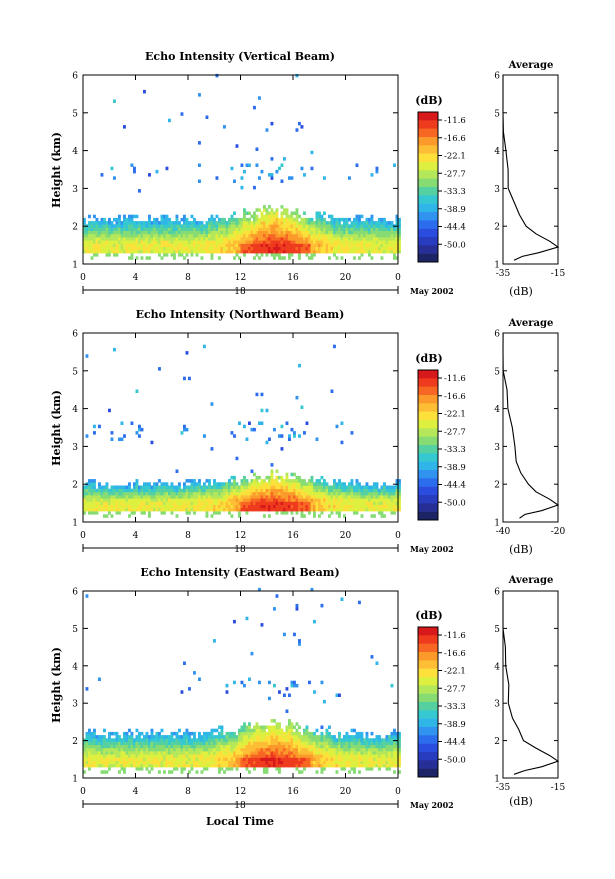 The width and height of the screenshot is (615, 879). Describe the element at coordinates (455, 139) in the screenshot. I see `colorbar-tick-label: -16.6` at that location.